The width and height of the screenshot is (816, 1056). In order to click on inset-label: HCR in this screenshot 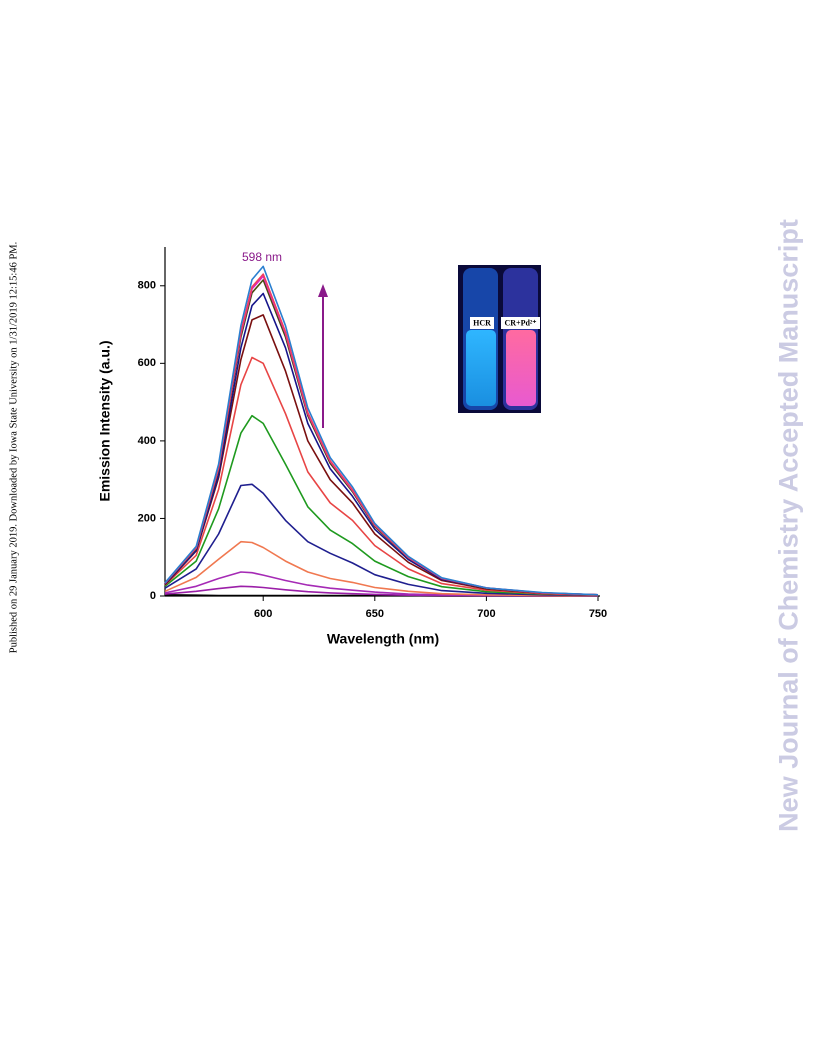, I will do `click(482, 322)`.